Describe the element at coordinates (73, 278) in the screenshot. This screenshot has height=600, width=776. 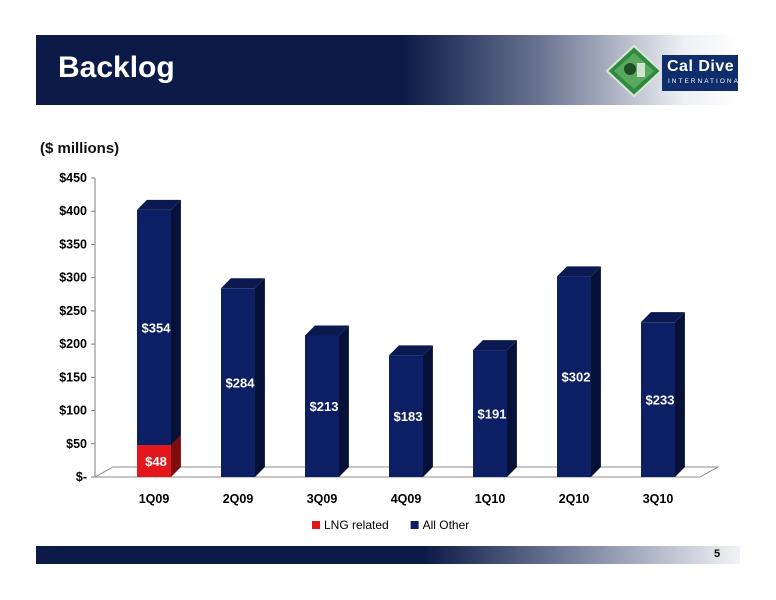
I see `y-tick-label: $300` at that location.